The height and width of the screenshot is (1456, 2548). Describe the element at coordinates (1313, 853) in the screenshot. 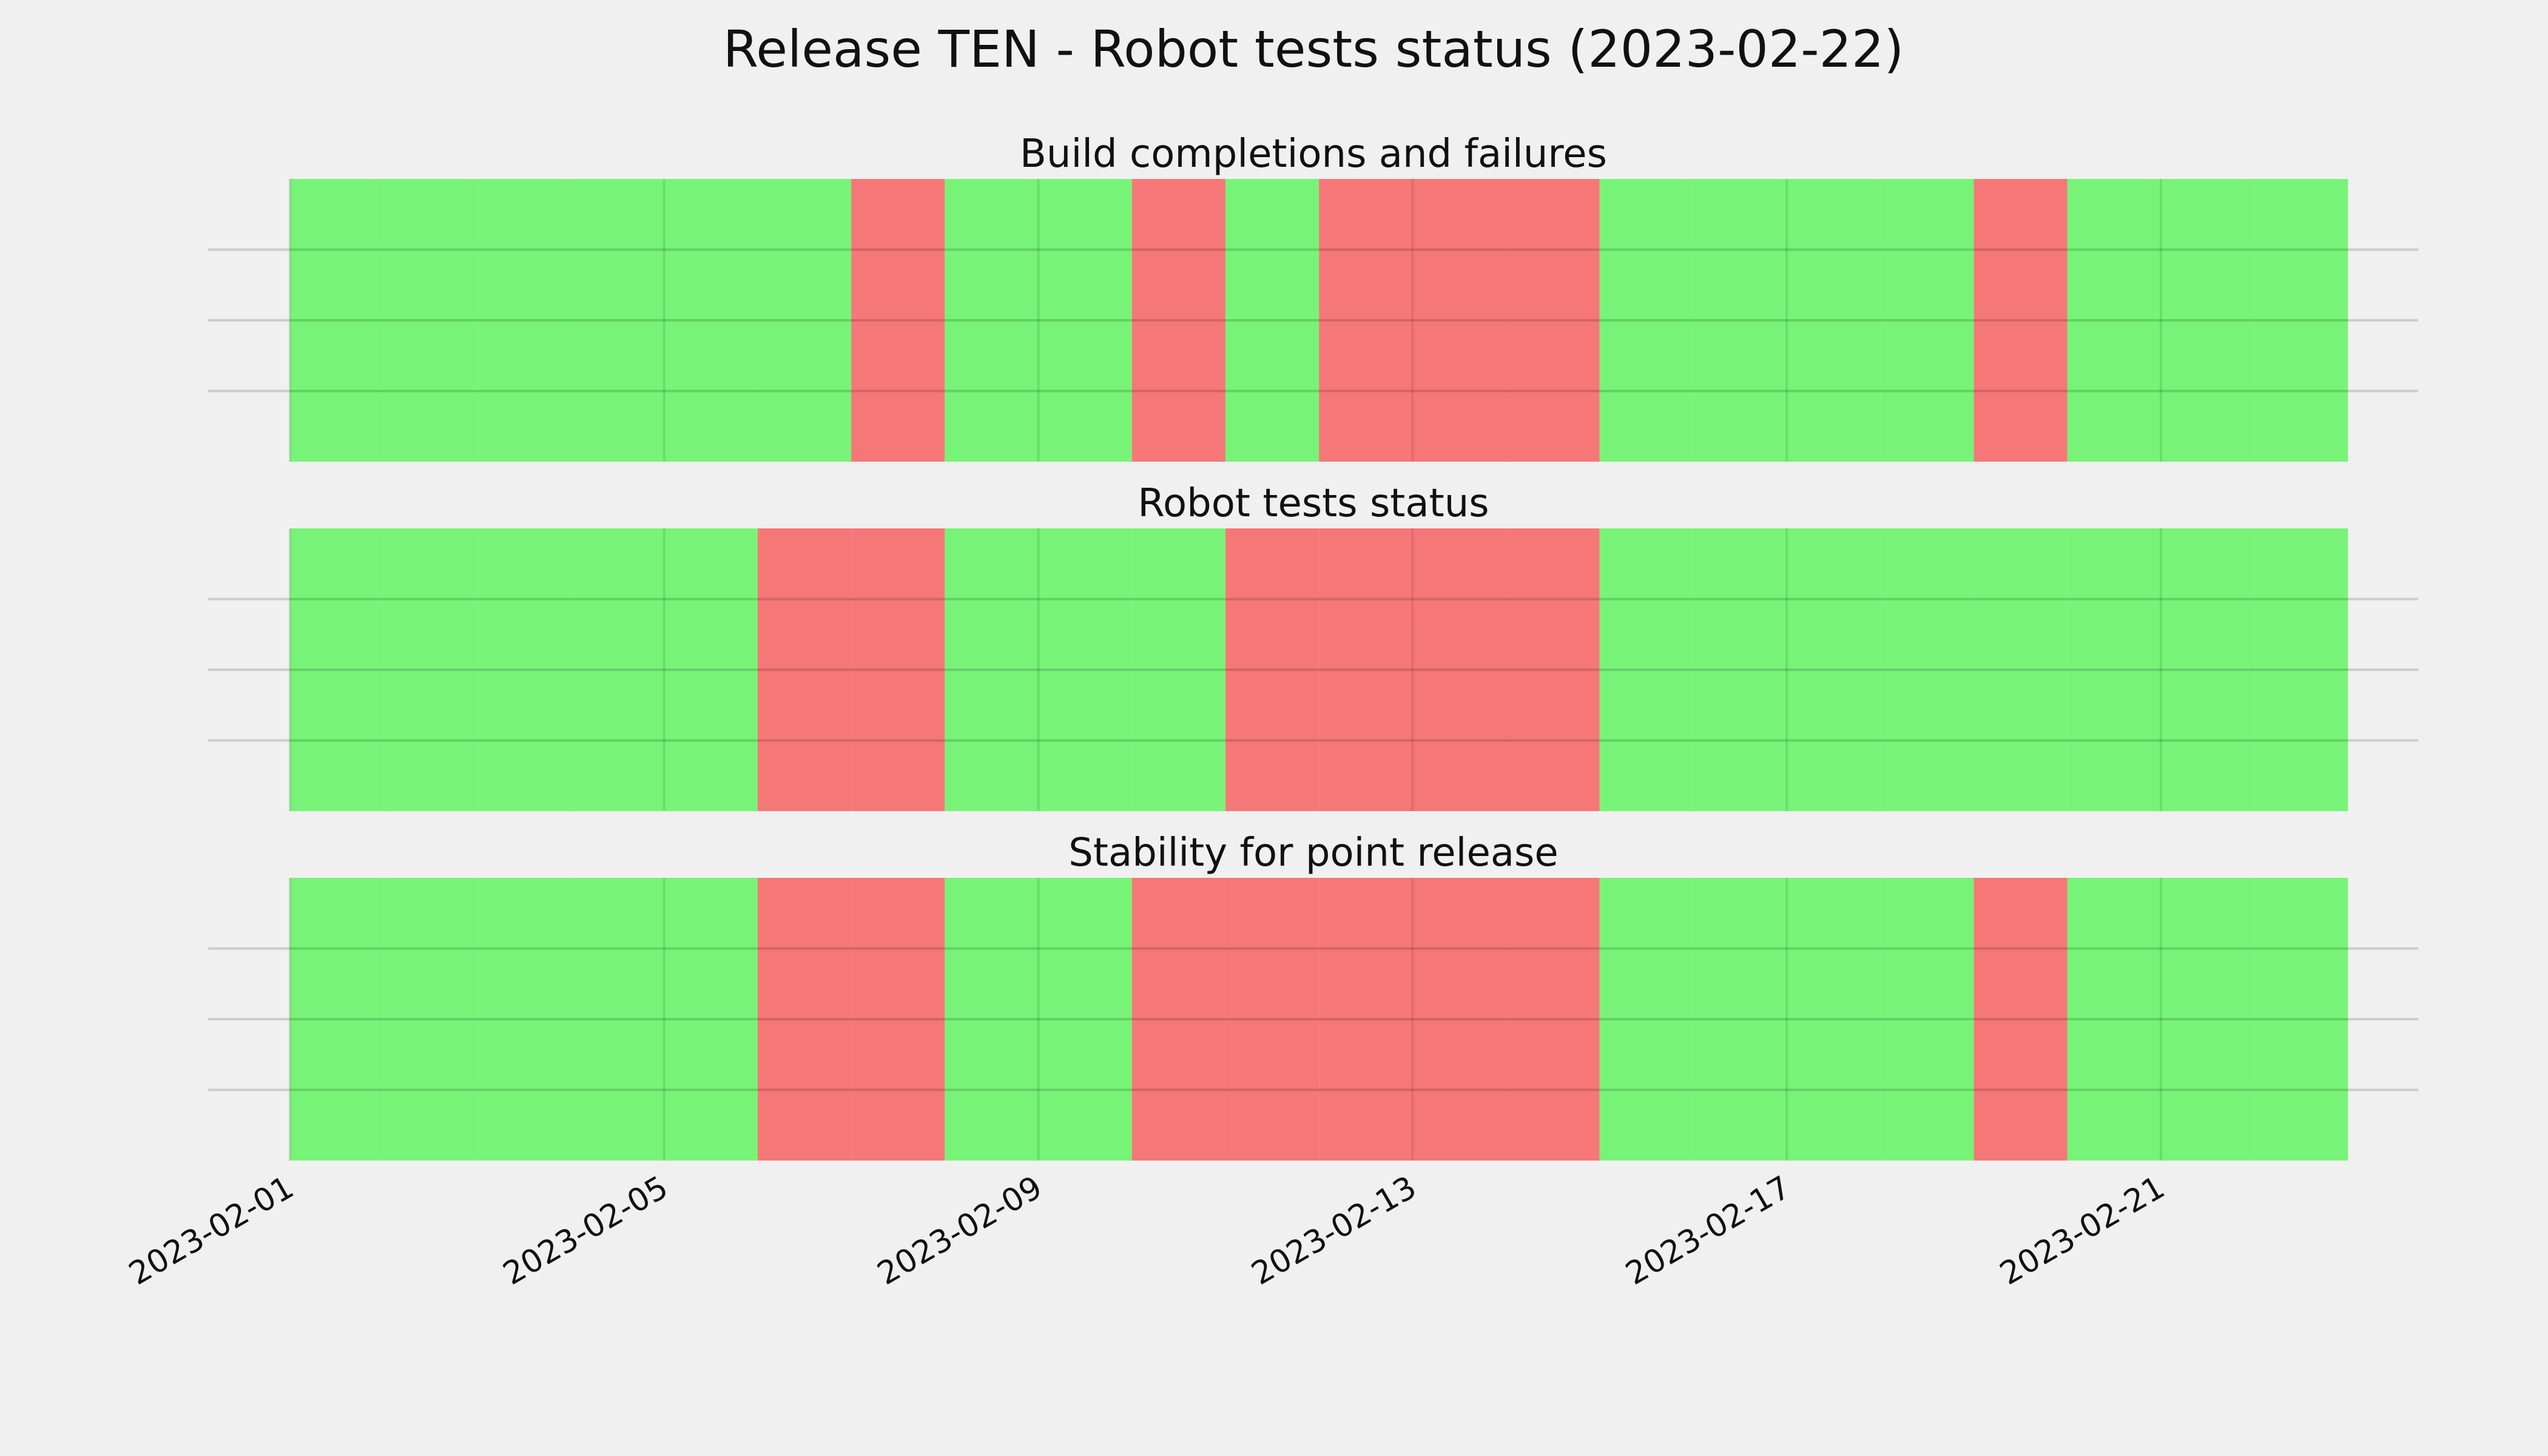

I see `panel-title: Stability for point release` at that location.